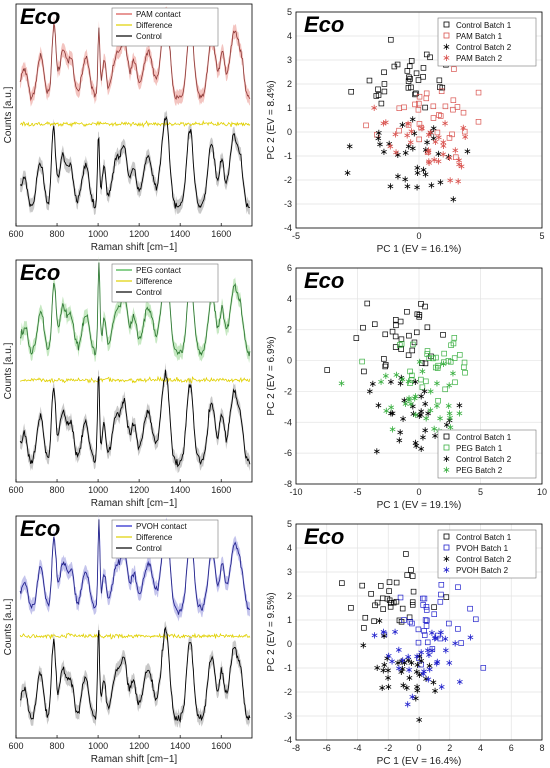  I want to click on x-tick-label: 1400, so click(180, 746).